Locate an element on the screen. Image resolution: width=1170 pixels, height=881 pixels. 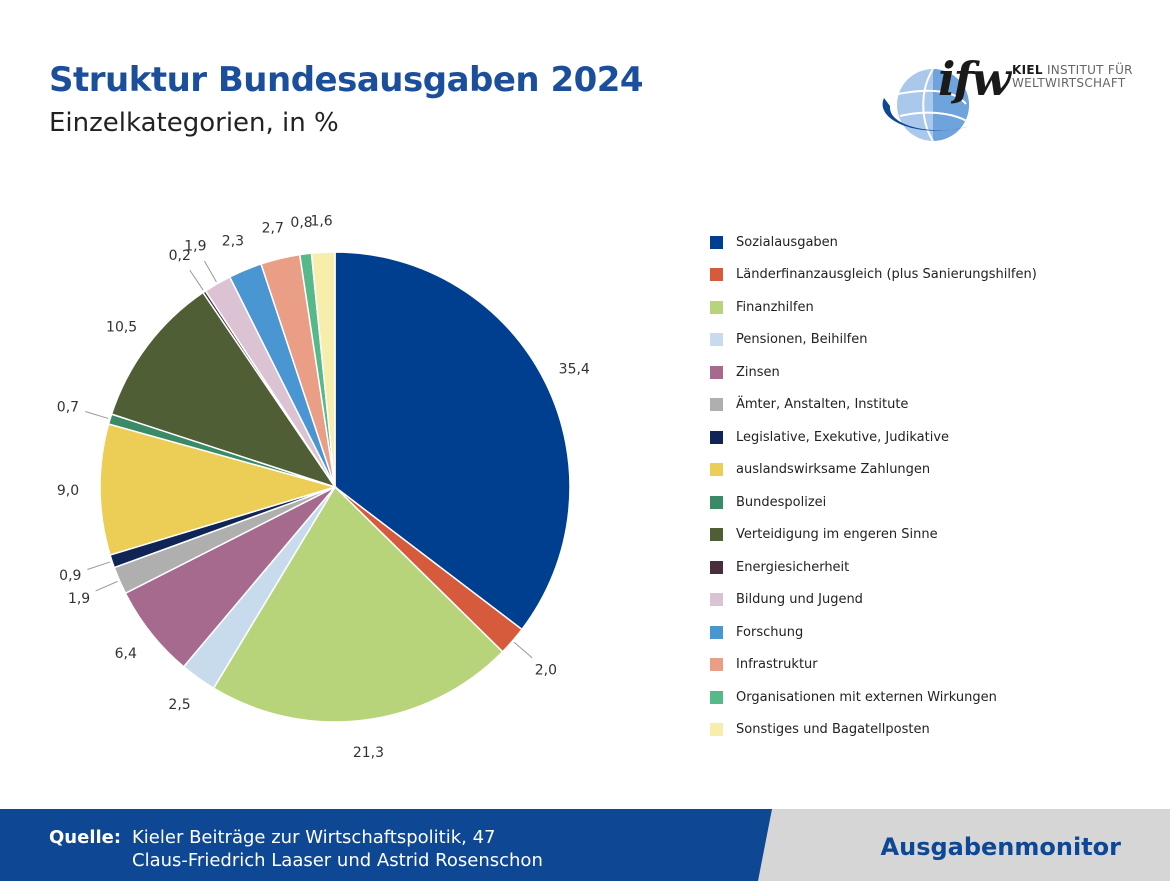
legend-label: Finanzhilfen is located at coordinates (775, 307).